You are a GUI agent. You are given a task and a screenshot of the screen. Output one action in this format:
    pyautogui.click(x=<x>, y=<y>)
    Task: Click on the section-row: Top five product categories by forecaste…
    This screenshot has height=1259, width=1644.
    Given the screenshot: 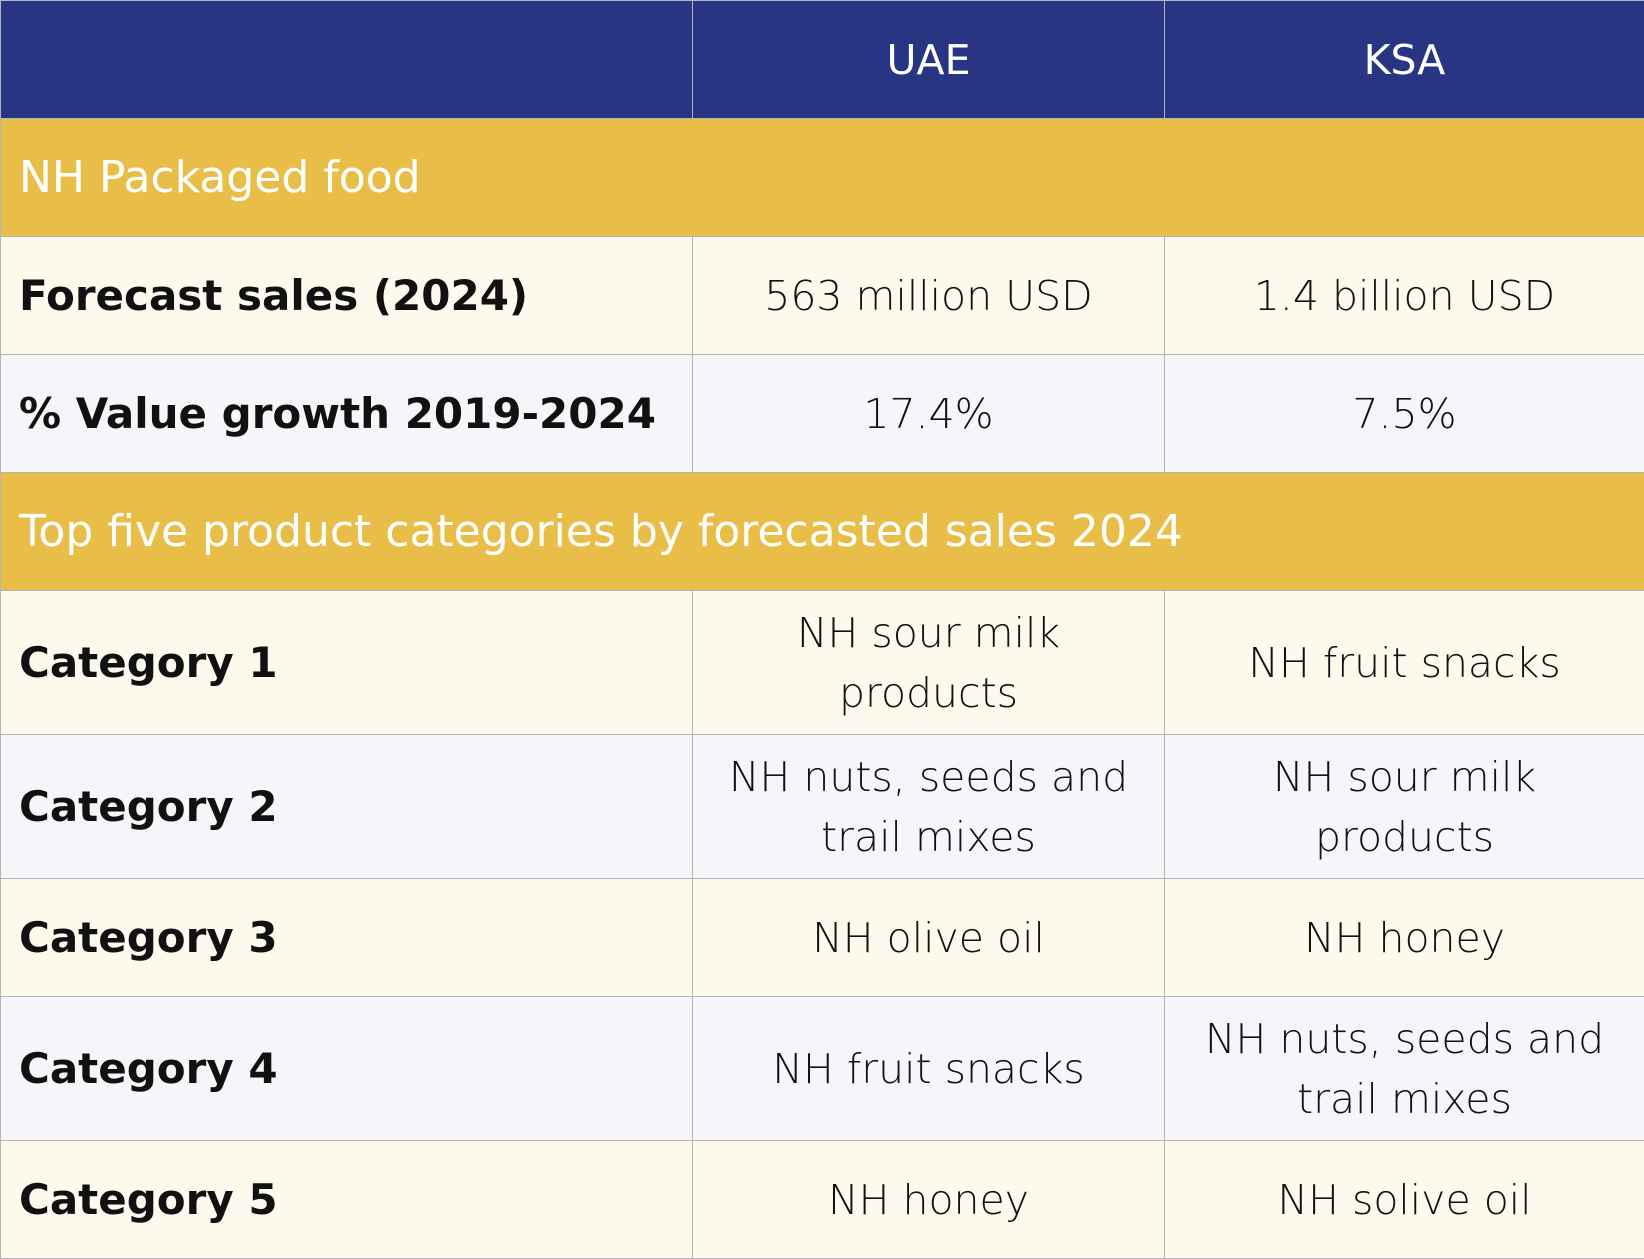 What is the action you would take?
    pyautogui.click(x=822, y=532)
    